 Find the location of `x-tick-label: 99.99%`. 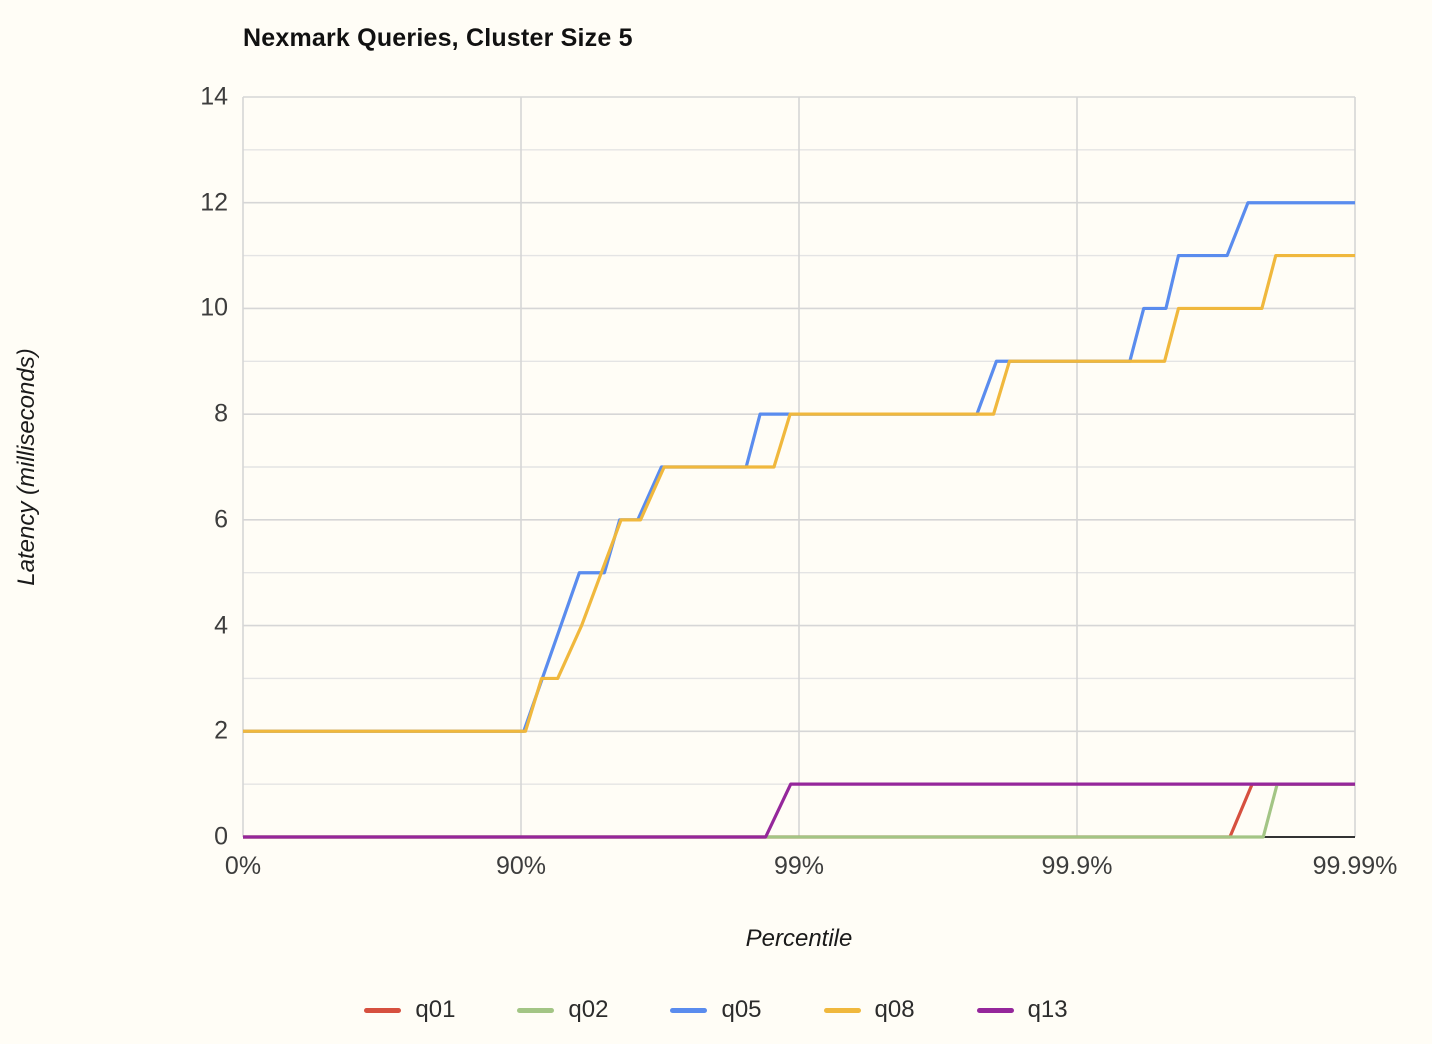

x-tick-label: 99.99% is located at coordinates (1355, 866).